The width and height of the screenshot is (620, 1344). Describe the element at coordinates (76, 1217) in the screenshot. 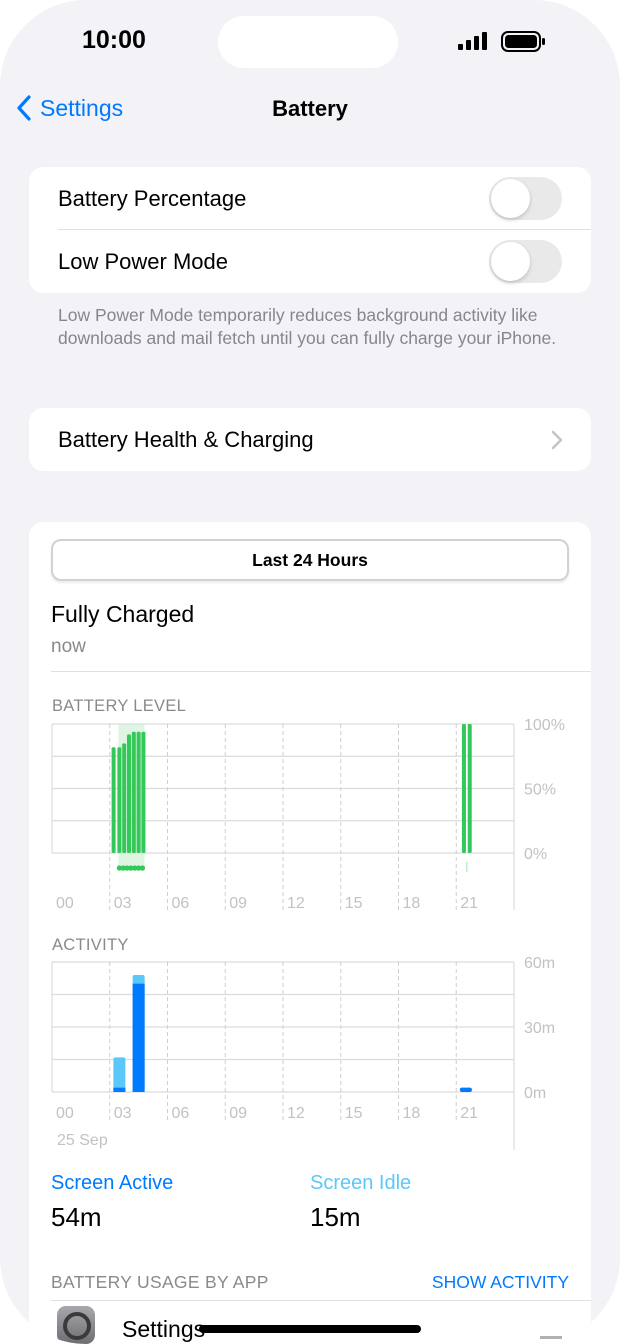

I see `screen-active-value: 54m` at that location.